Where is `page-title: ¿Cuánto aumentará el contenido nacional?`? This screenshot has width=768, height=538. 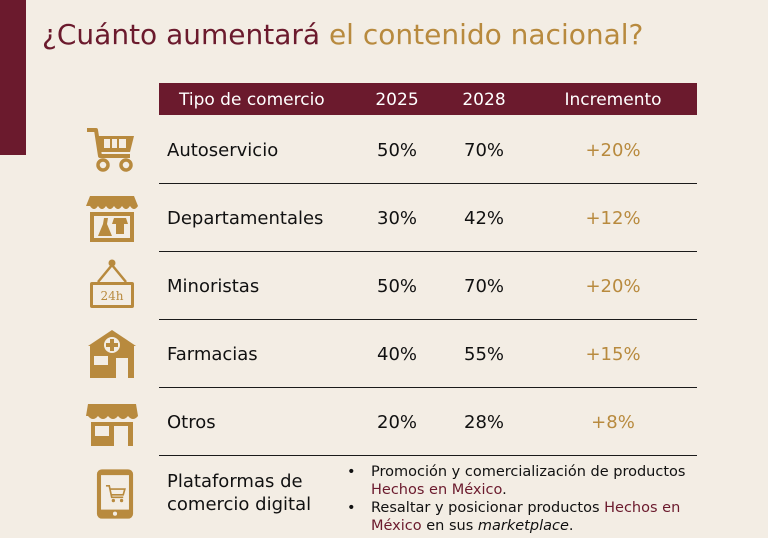 page-title: ¿Cuánto aumentará el contenido nacional? is located at coordinates (343, 34).